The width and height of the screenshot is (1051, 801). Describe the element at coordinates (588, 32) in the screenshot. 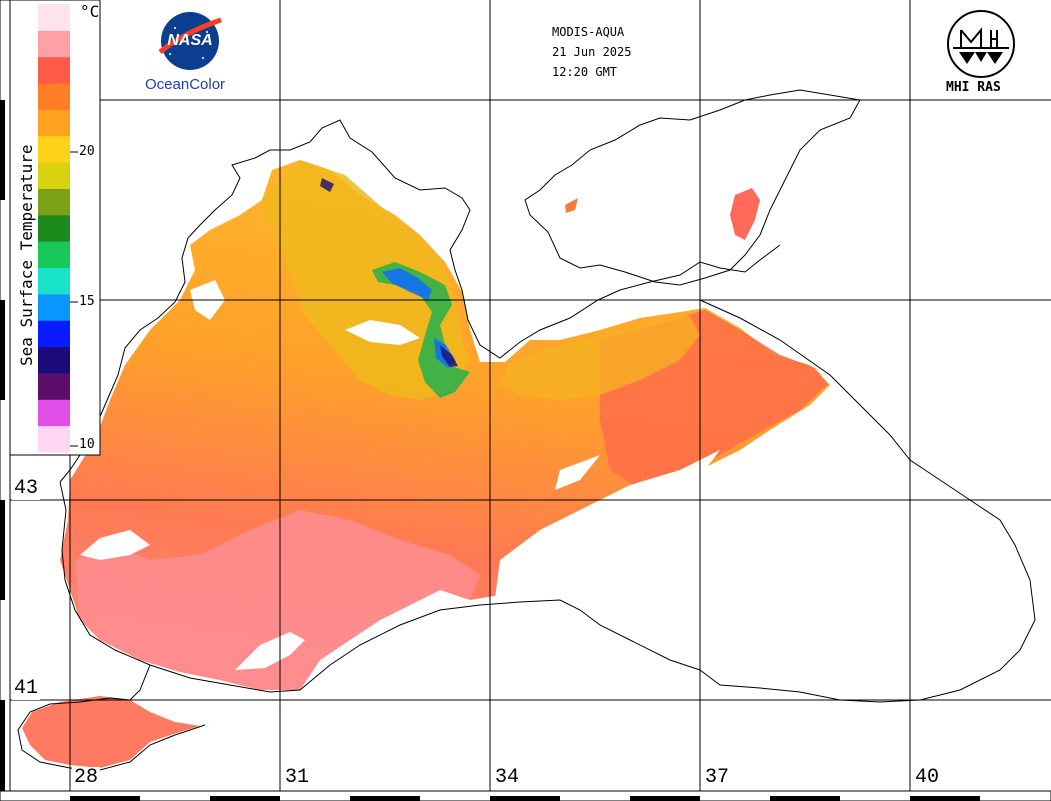

I see `sensor-name: MODIS-AQUA` at that location.